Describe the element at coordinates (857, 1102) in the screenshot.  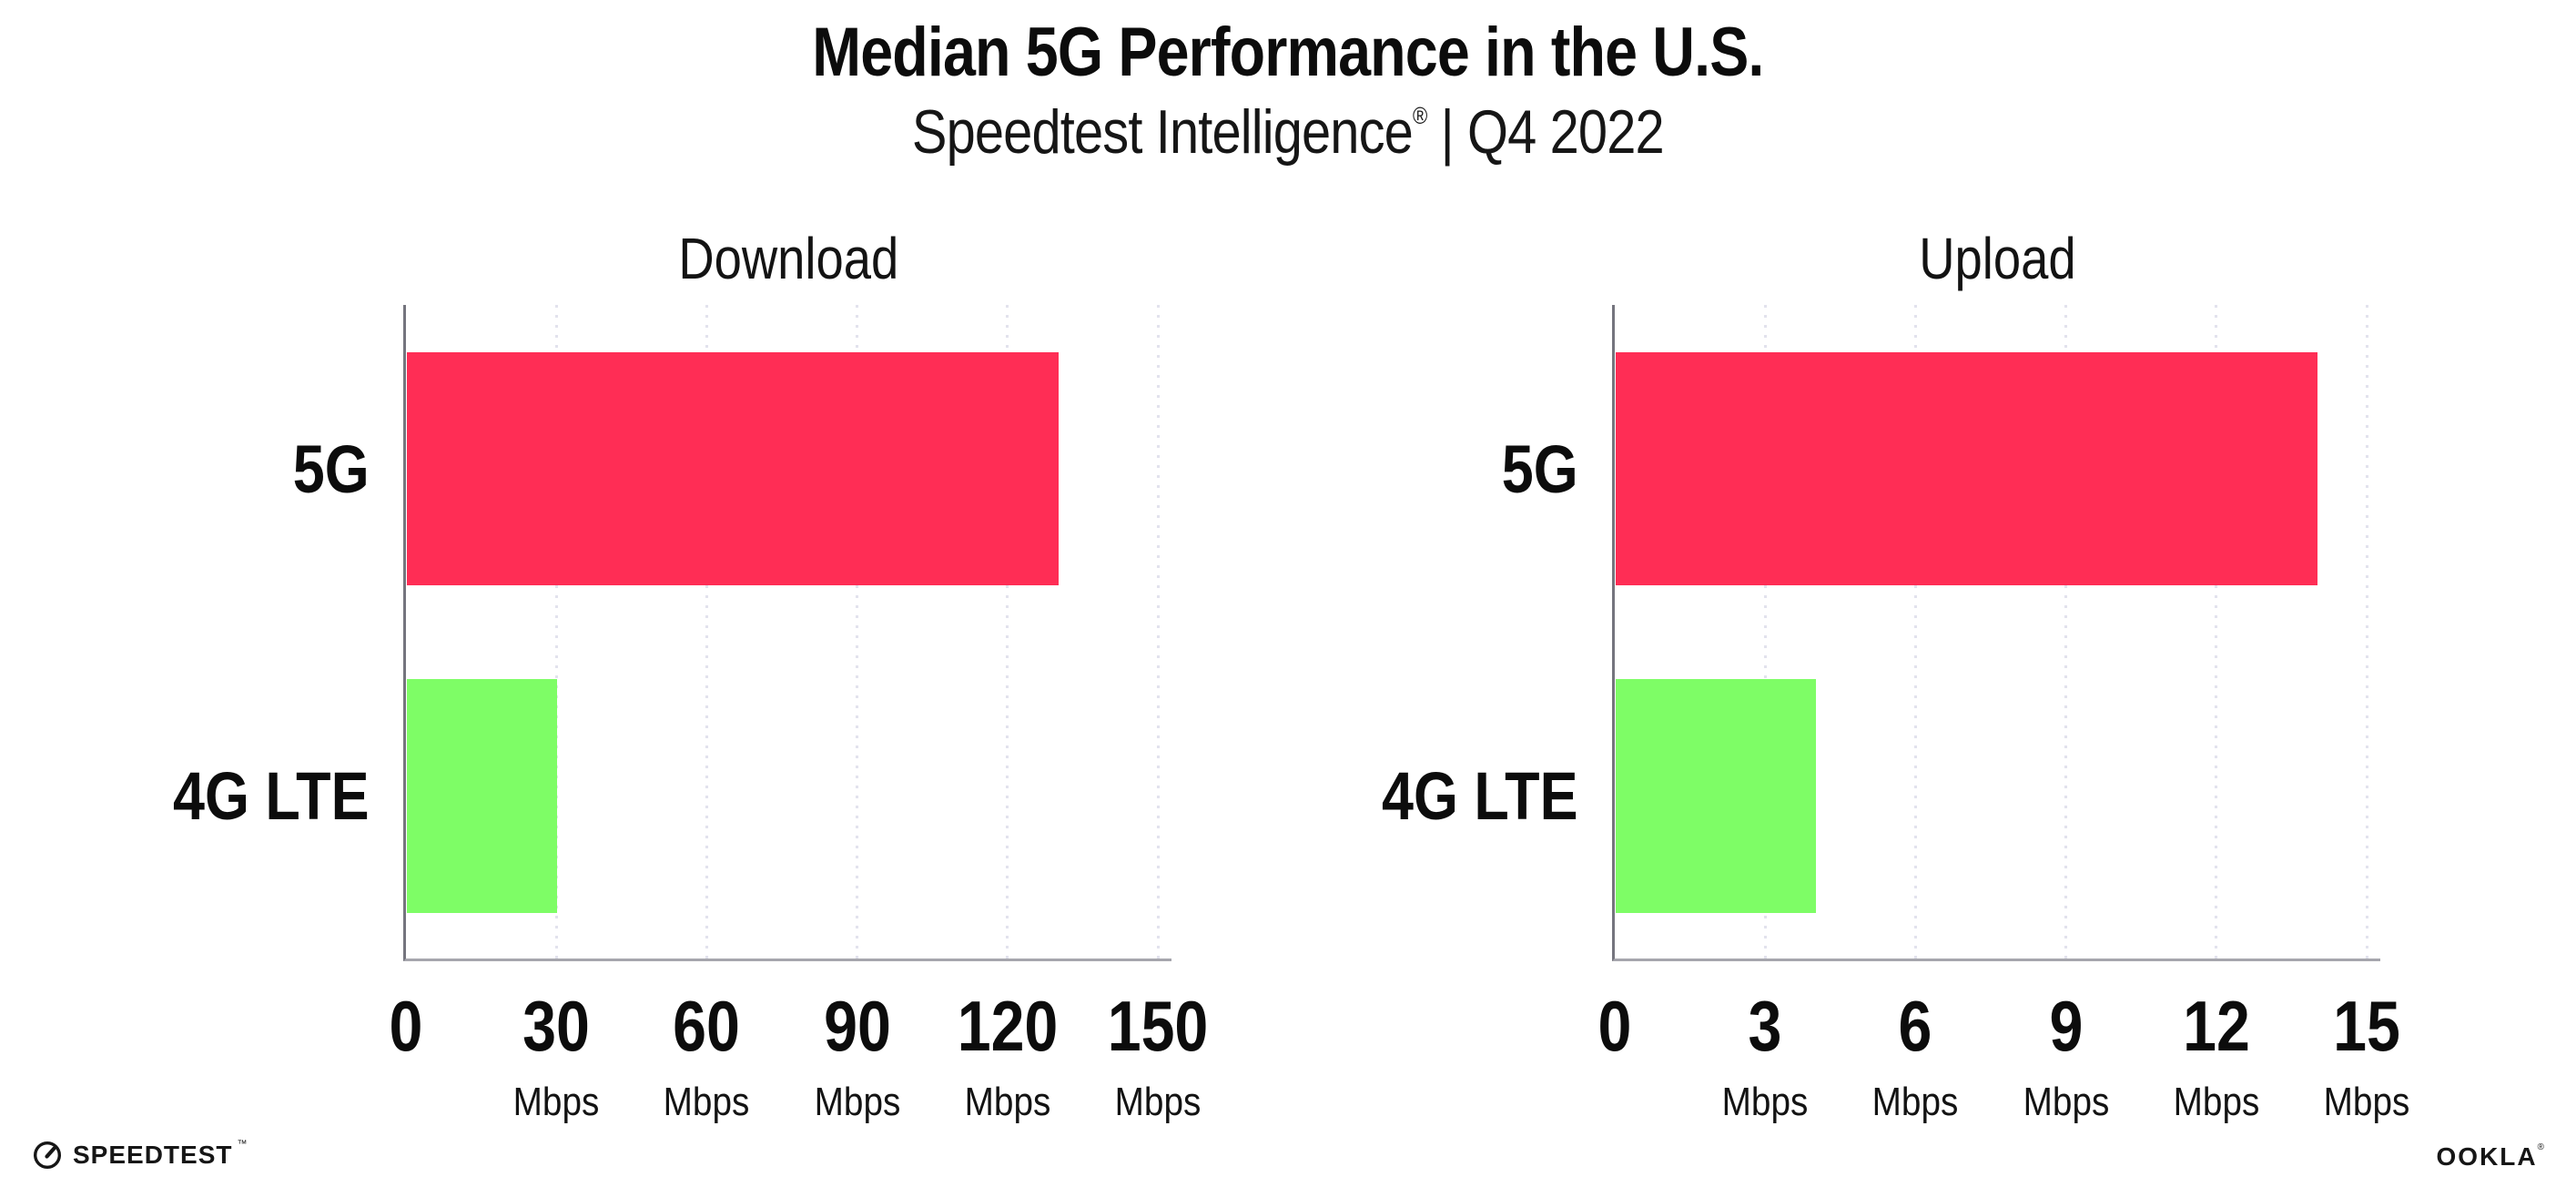
I see `x-tick-unit-90: Mbps` at that location.